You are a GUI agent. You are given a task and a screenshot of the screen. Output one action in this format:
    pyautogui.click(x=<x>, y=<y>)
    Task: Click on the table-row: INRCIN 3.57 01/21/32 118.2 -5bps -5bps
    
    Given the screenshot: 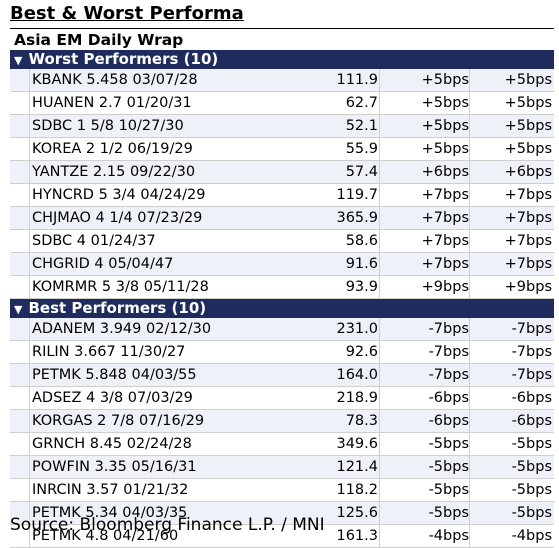 What is the action you would take?
    pyautogui.click(x=282, y=490)
    